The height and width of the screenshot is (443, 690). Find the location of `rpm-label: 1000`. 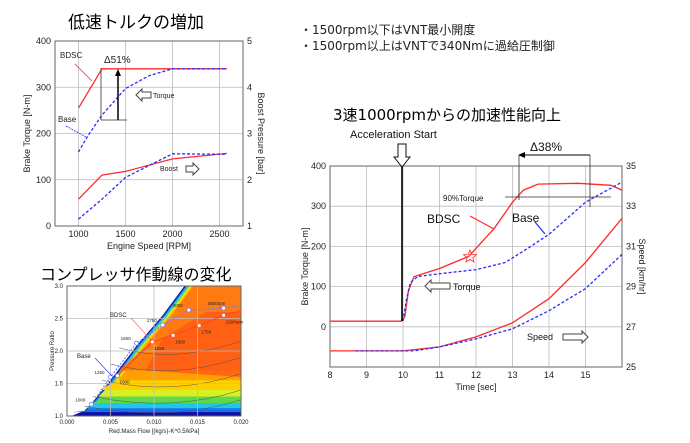

rpm-label: 1000 is located at coordinates (124, 382).